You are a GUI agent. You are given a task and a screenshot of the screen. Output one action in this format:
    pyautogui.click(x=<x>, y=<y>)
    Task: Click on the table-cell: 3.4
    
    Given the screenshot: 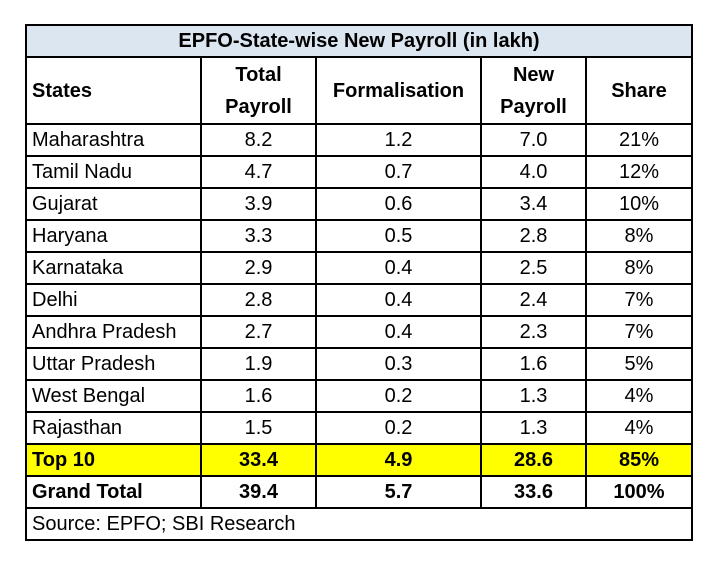 What is the action you would take?
    pyautogui.click(x=533, y=204)
    